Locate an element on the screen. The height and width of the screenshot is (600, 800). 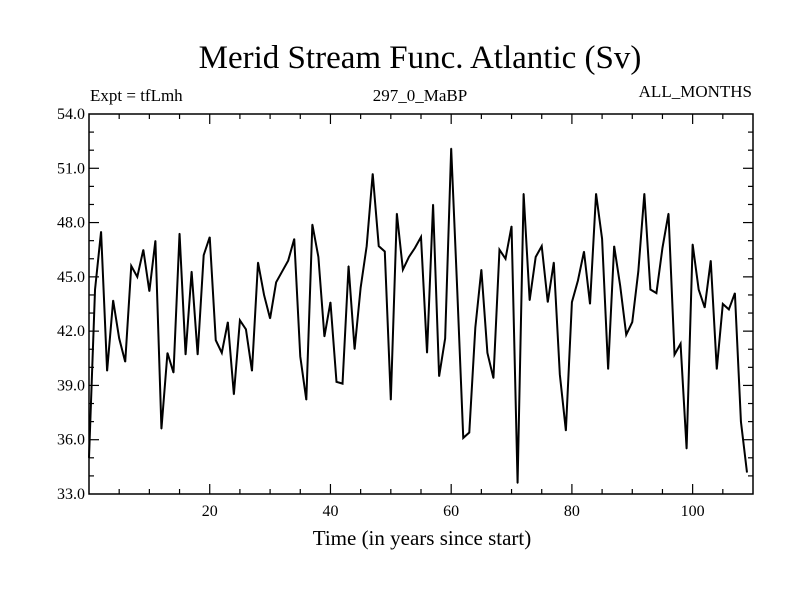
x-tick-label: 60 is located at coordinates (451, 511).